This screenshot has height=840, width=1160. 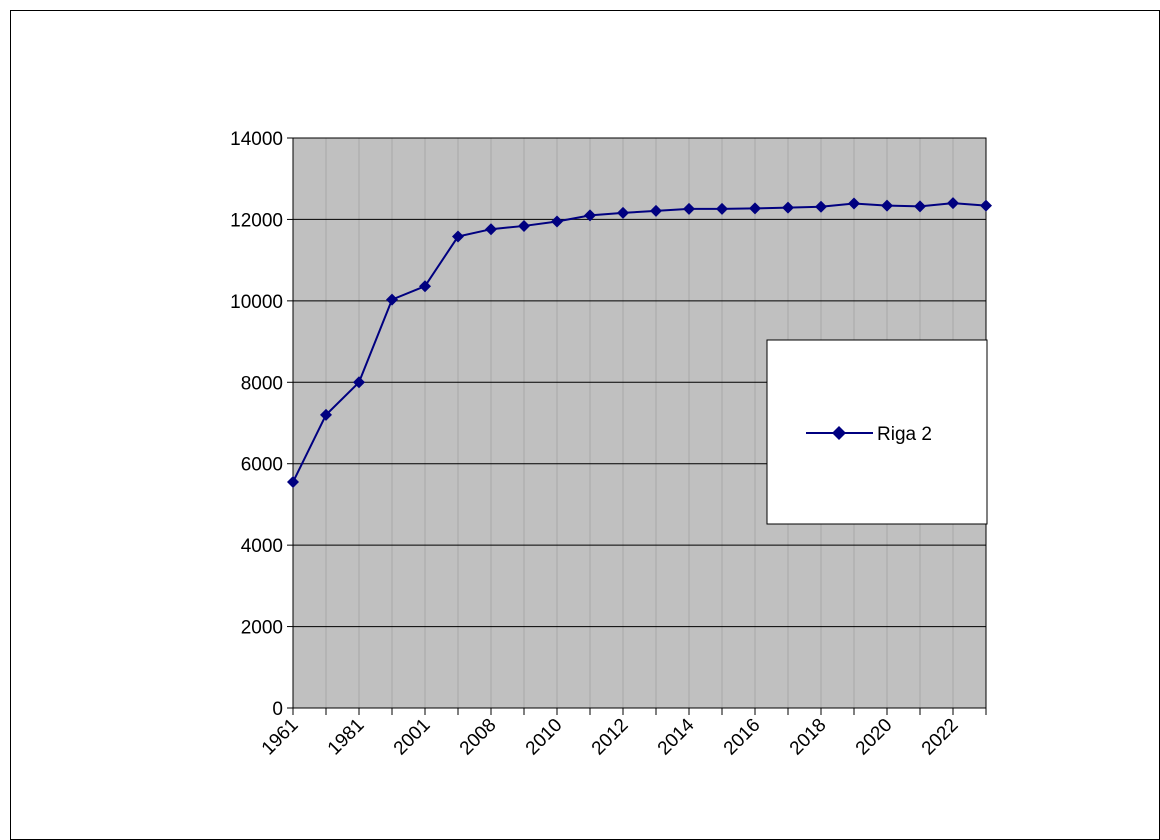 I want to click on legend: Riga 2, so click(x=877, y=432).